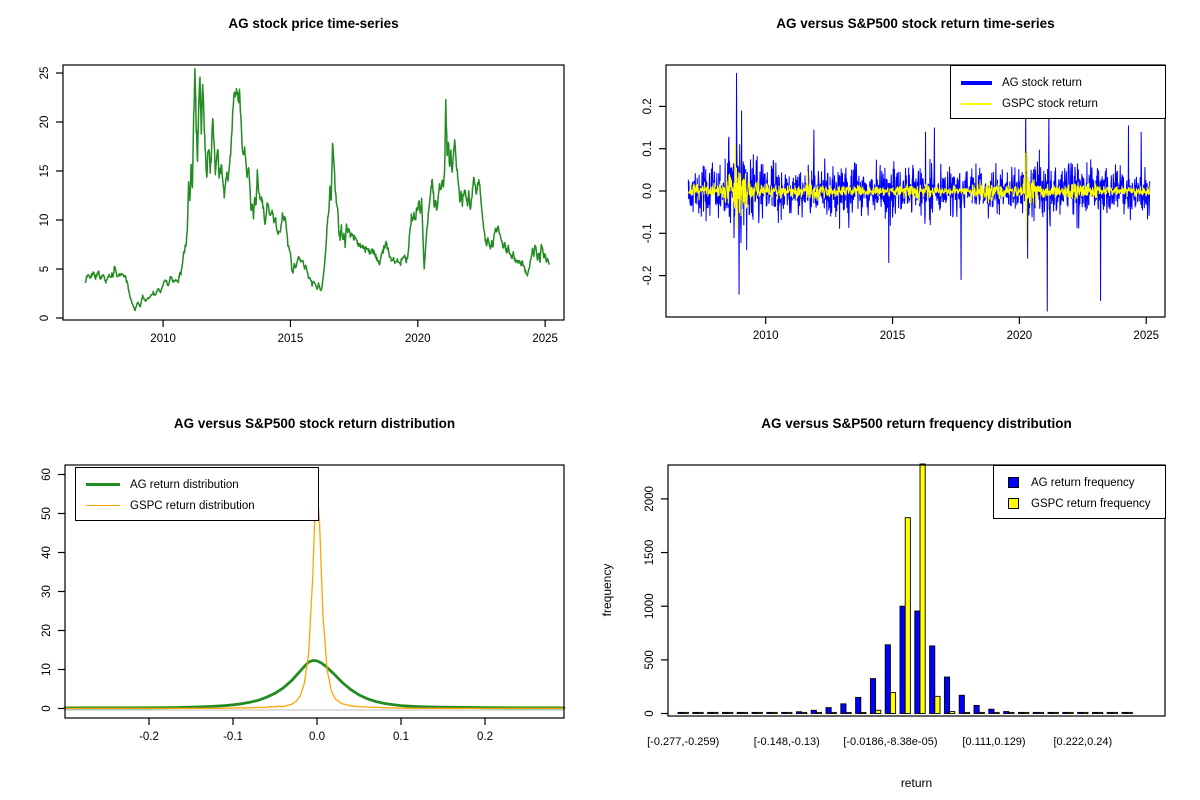 The height and width of the screenshot is (800, 1200). I want to click on ag-stock-price-line, so click(317, 190).